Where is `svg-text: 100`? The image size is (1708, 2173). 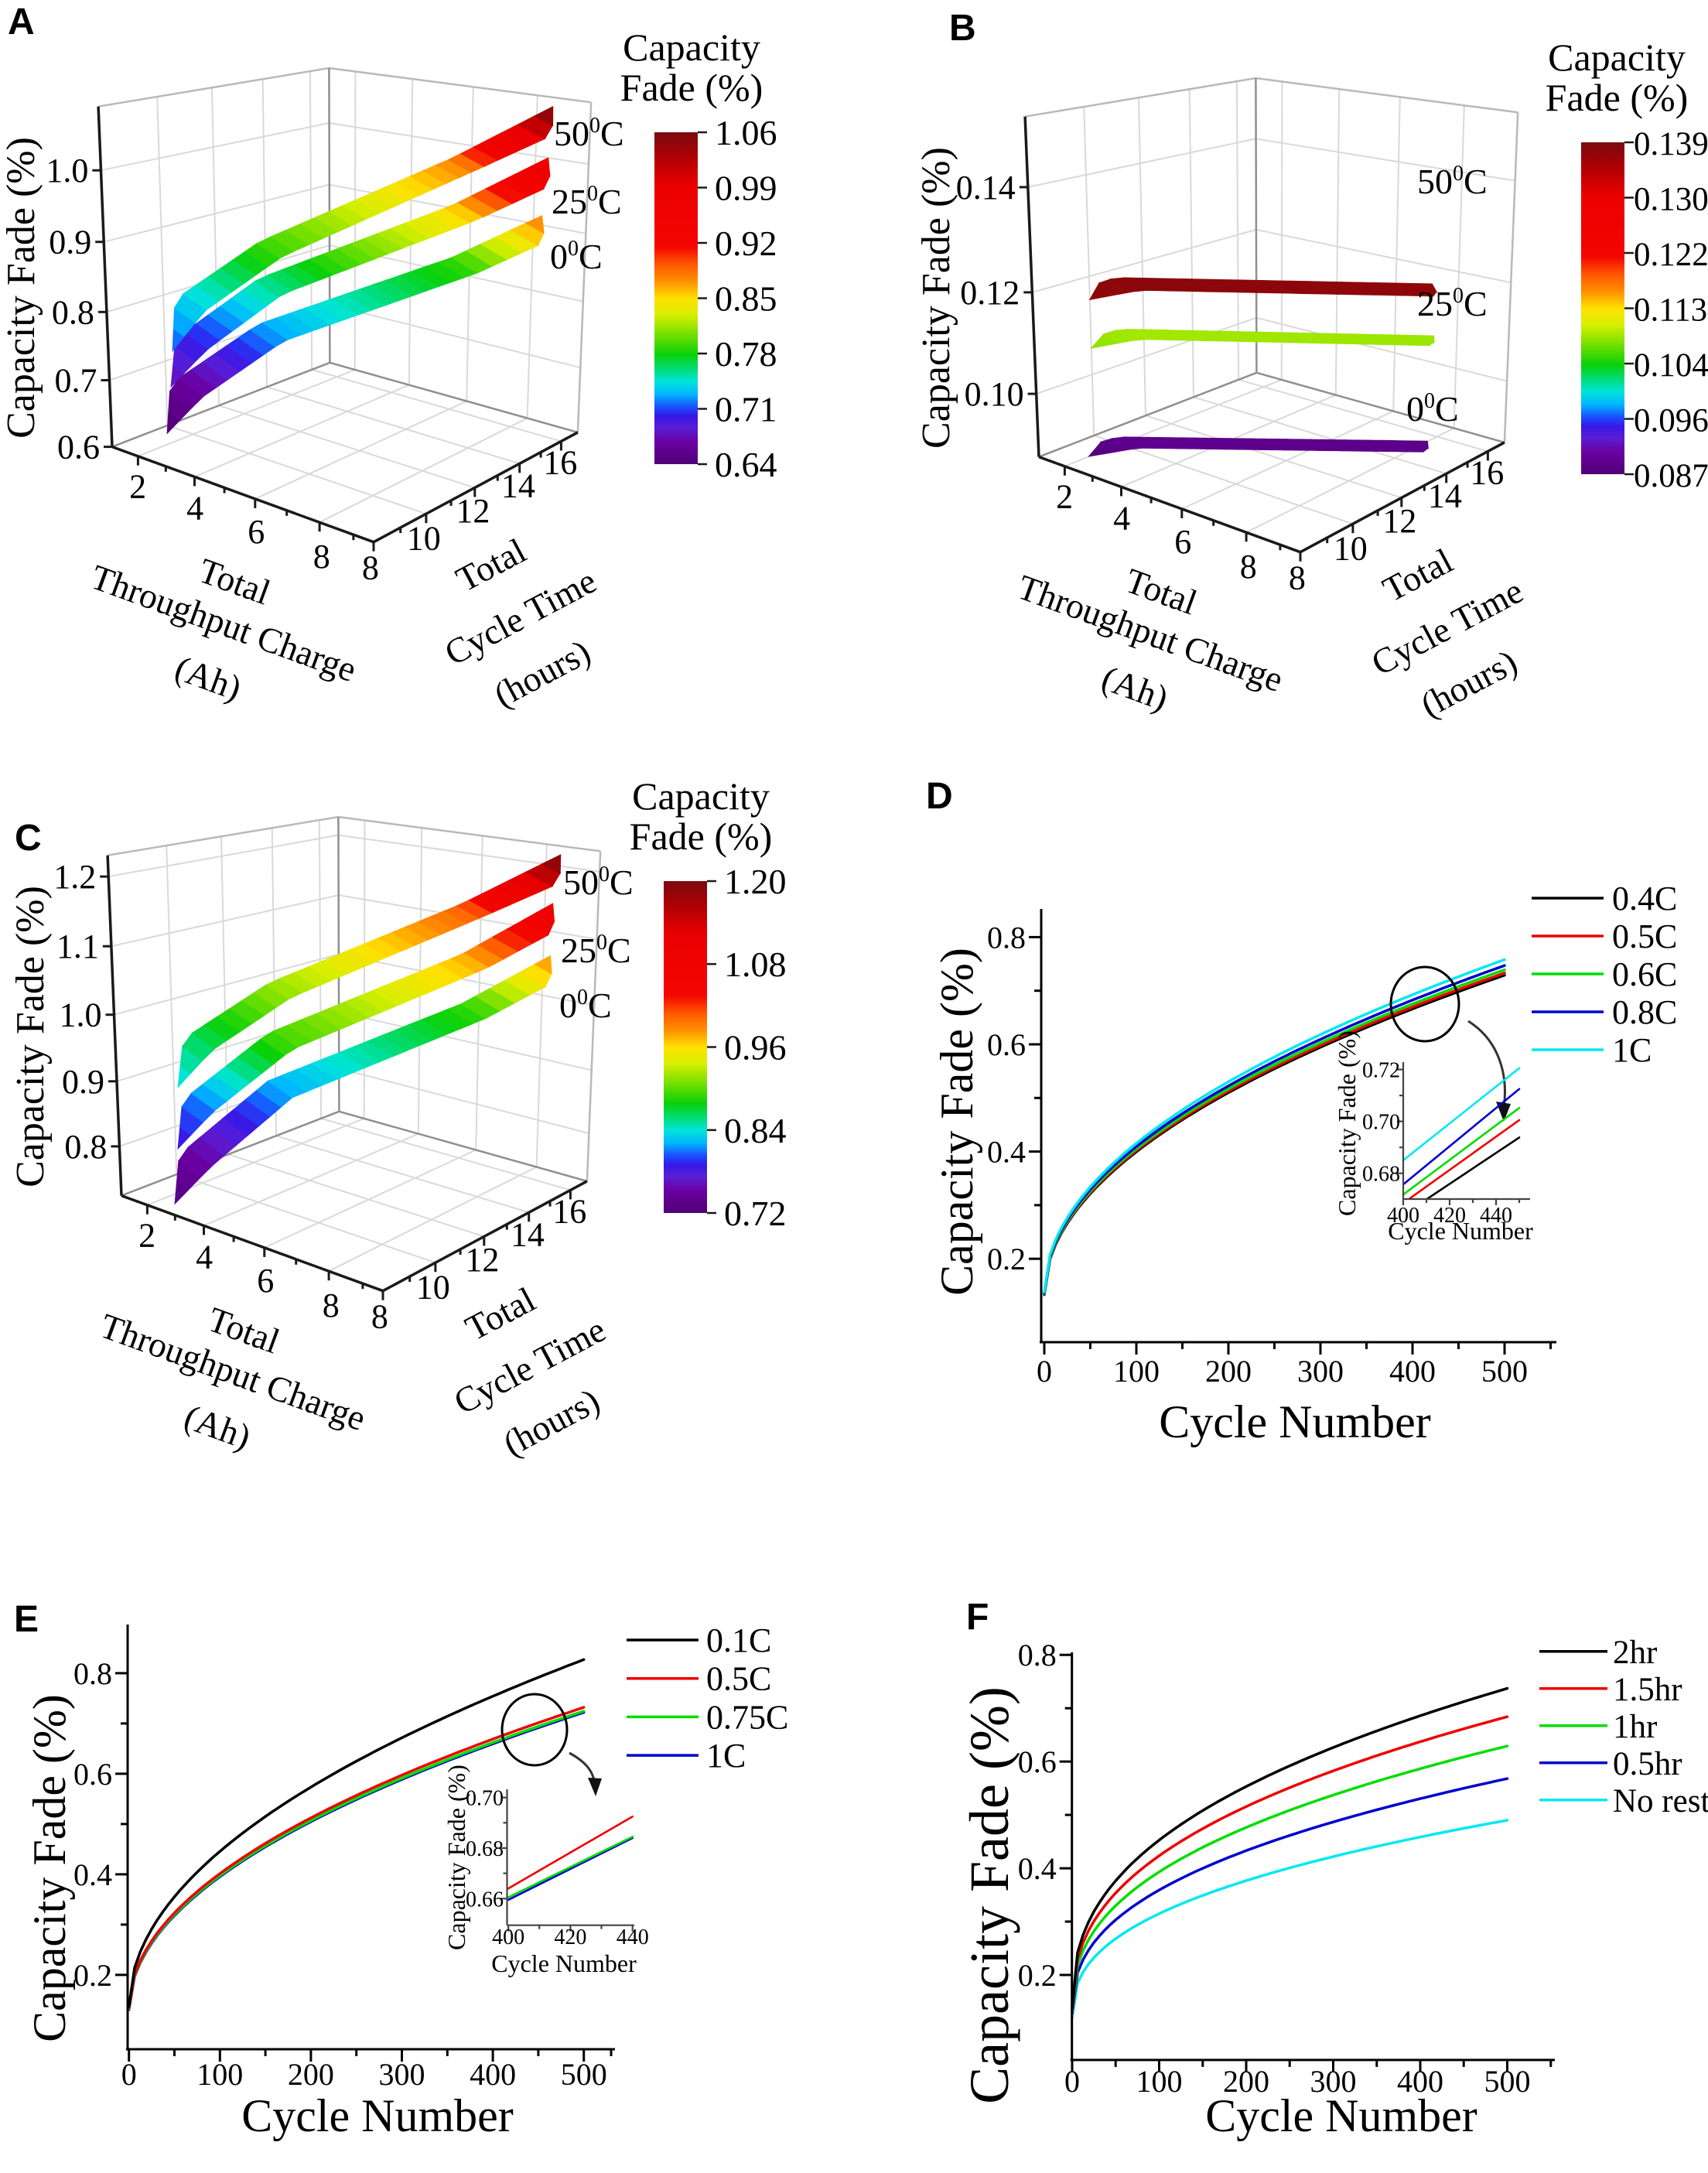 svg-text: 100 is located at coordinates (219, 2075).